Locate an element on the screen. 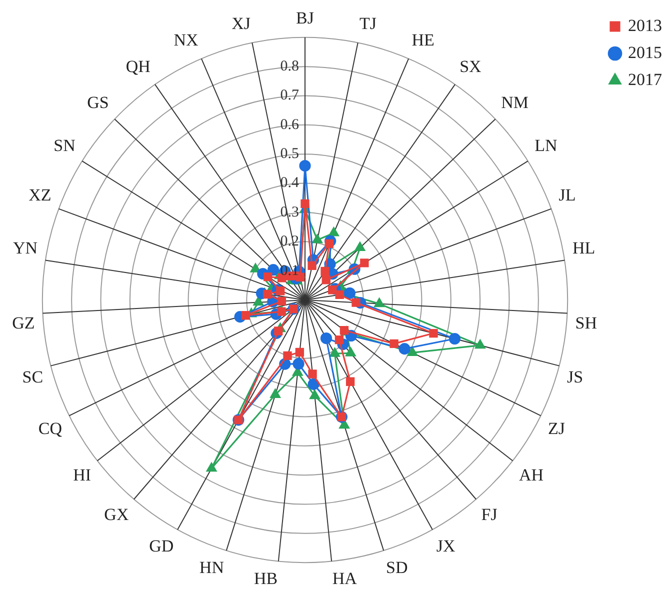 This screenshot has width=672, height=595. y-tick-label: 0.5 is located at coordinates (289, 154).